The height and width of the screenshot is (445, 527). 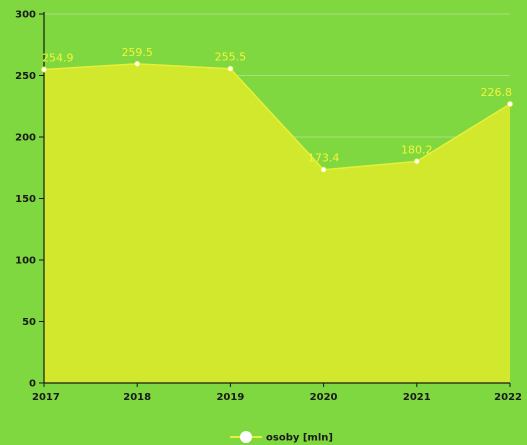 I want to click on data-label: 226.8, so click(x=497, y=92).